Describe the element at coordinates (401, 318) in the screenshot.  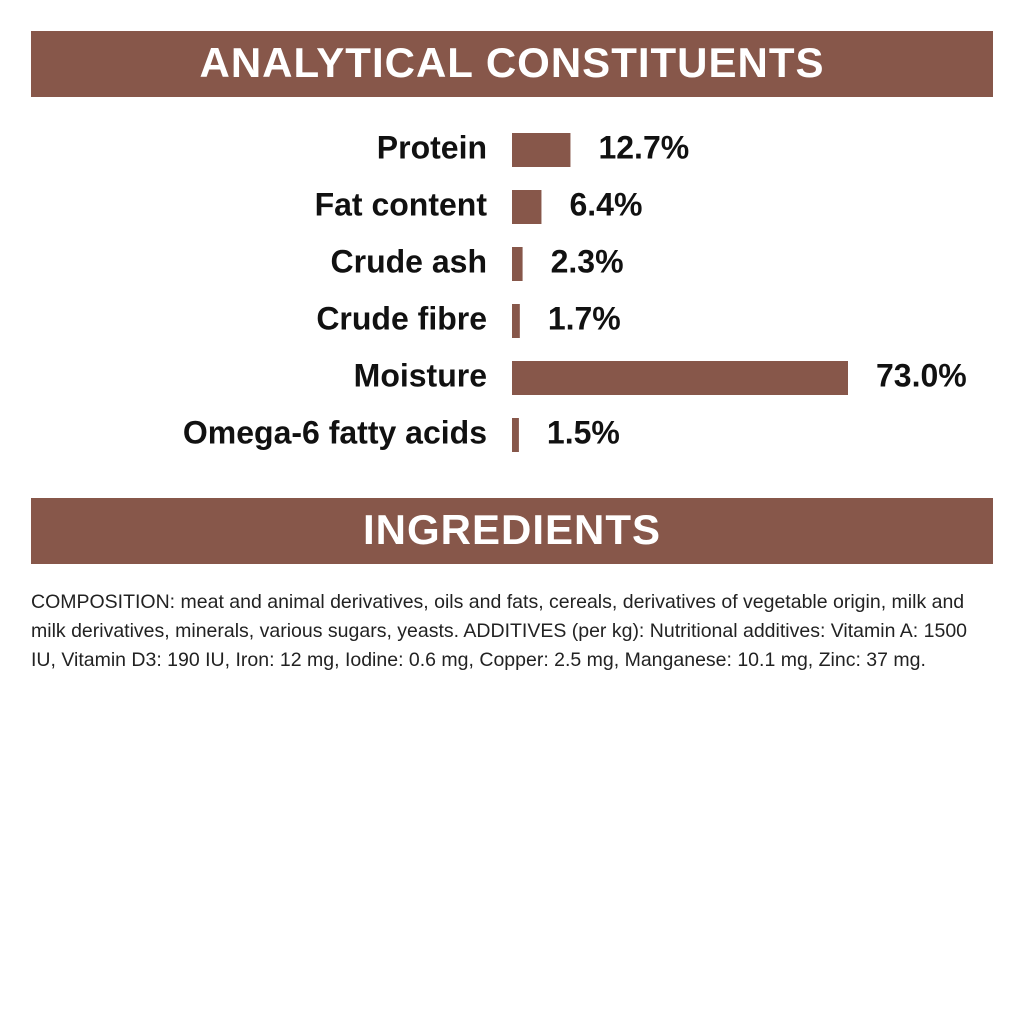
I see `category-label: Crude fibre` at that location.